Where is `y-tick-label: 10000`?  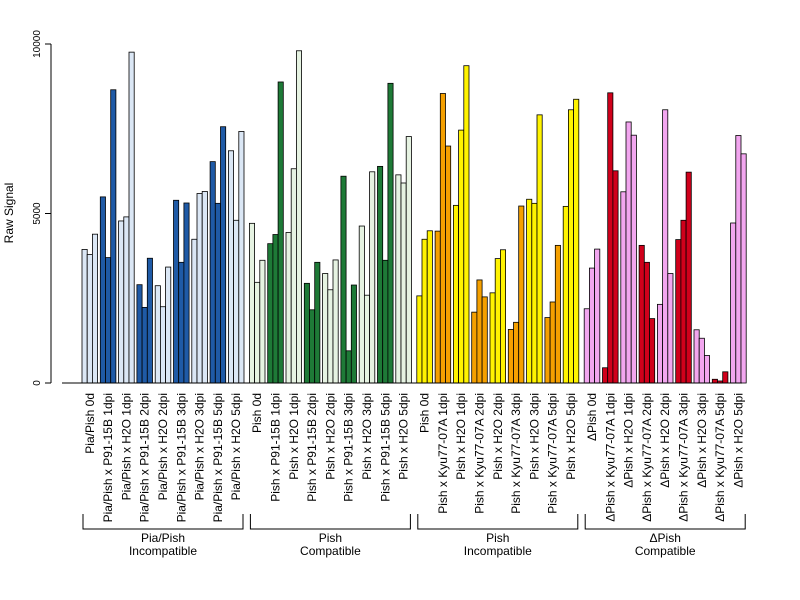
y-tick-label: 10000 is located at coordinates (37, 44).